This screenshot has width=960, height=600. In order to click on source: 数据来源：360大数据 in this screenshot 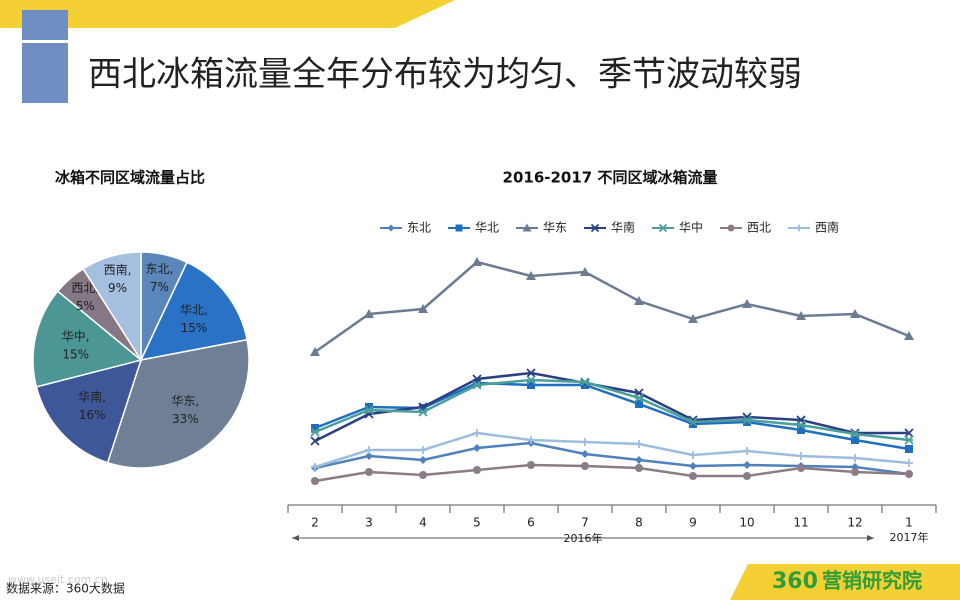, I will do `click(65, 588)`.